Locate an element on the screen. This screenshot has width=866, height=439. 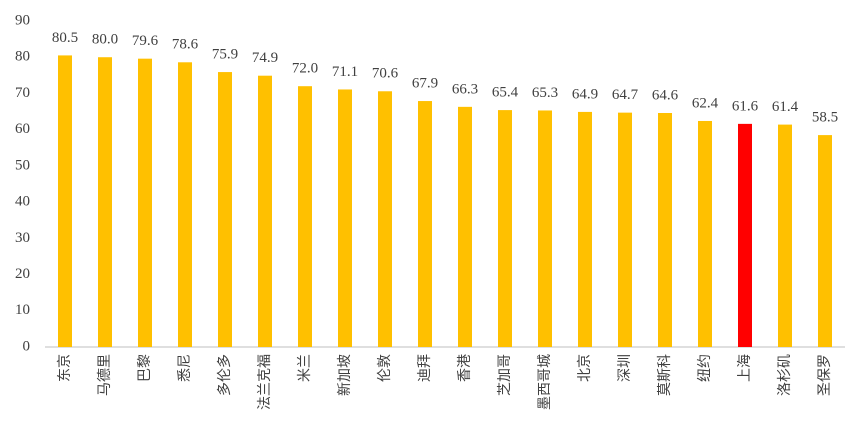
x-tick-label: 圣保罗 is located at coordinates (825, 375).